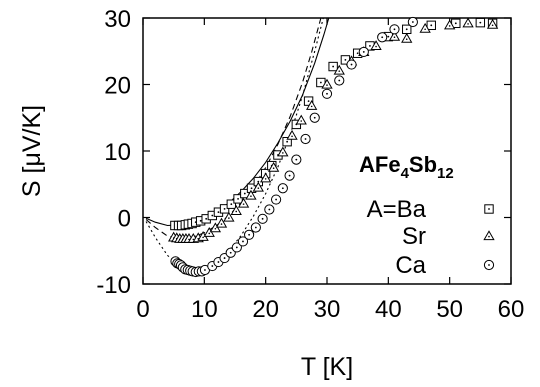 The height and width of the screenshot is (387, 540). What do you see at coordinates (117, 86) in the screenshot?
I see `y-tick-label: 20` at bounding box center [117, 86].